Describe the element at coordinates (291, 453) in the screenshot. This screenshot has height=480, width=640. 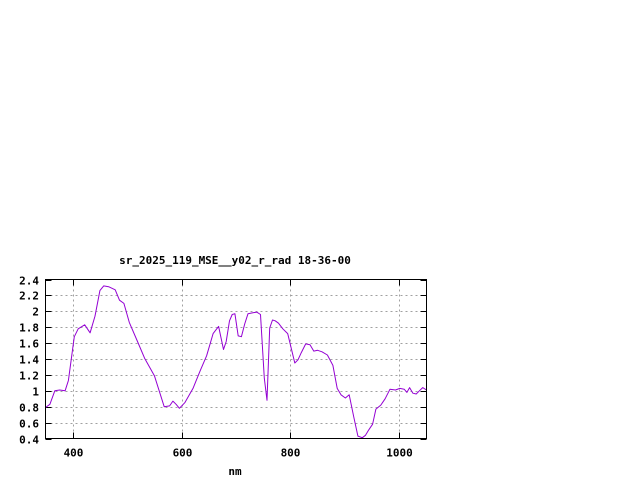
I see `x-tick-label: 800` at that location.